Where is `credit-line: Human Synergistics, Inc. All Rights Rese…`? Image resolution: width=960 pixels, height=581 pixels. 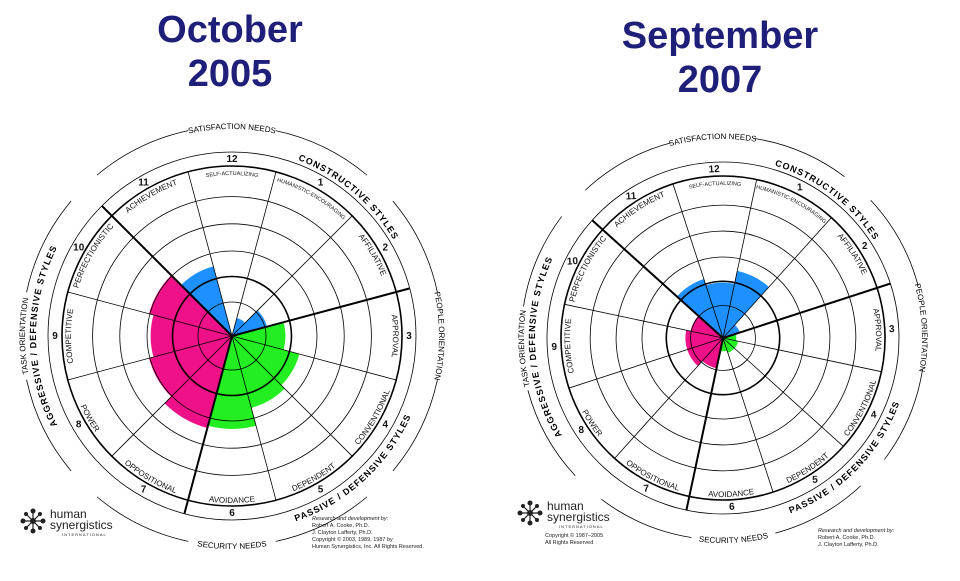 credit-line: Human Synergistics, Inc. All Rights Rese… is located at coordinates (368, 547).